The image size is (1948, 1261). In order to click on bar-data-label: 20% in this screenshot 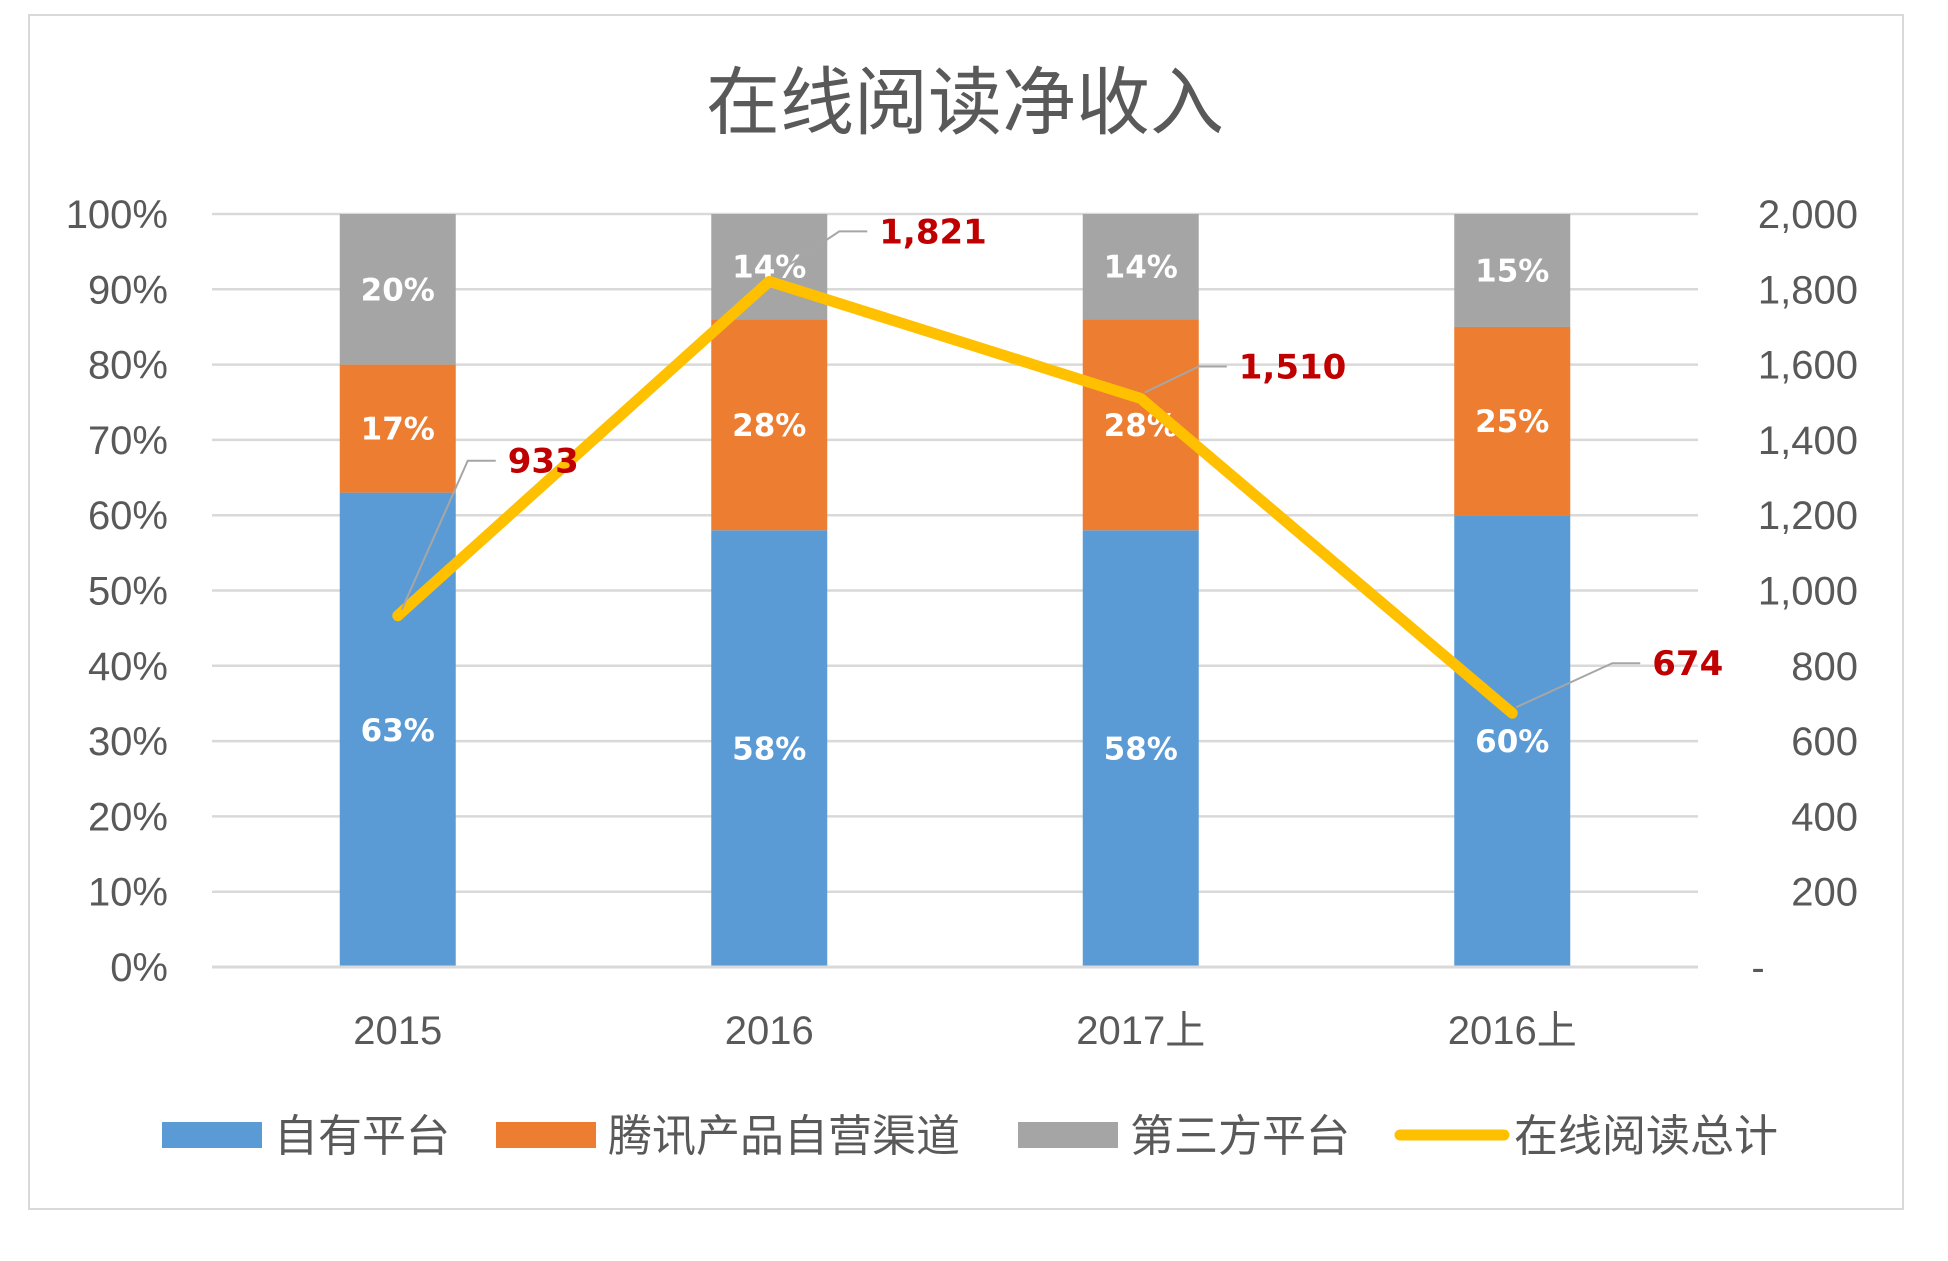, I will do `click(398, 290)`.